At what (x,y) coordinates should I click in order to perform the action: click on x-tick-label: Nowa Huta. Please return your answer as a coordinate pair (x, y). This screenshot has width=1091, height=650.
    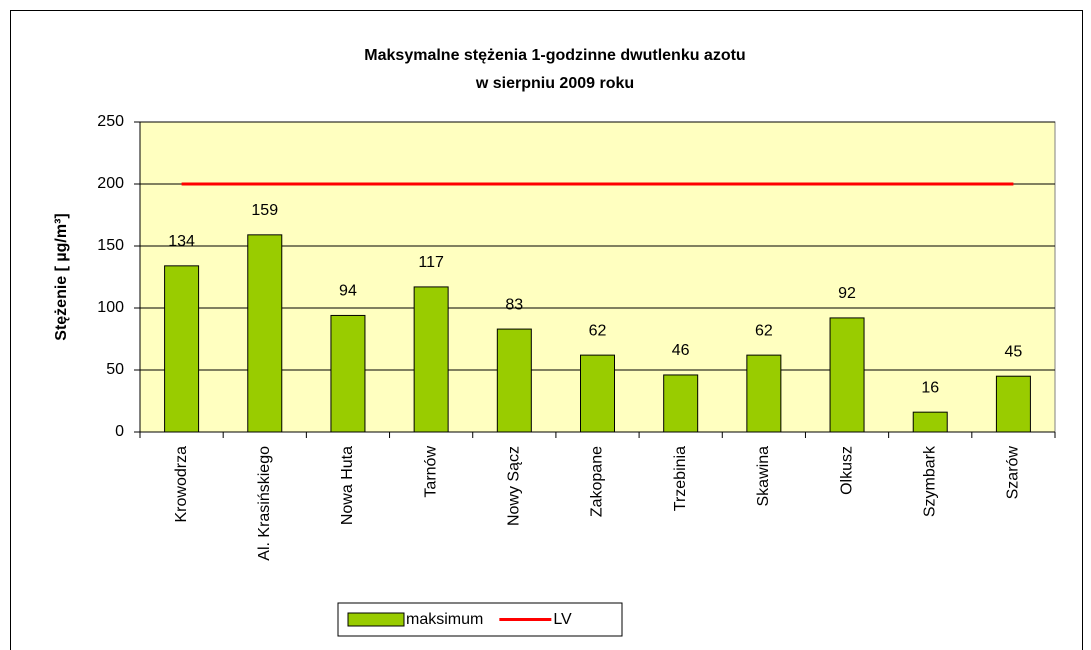
    Looking at the image, I should click on (347, 485).